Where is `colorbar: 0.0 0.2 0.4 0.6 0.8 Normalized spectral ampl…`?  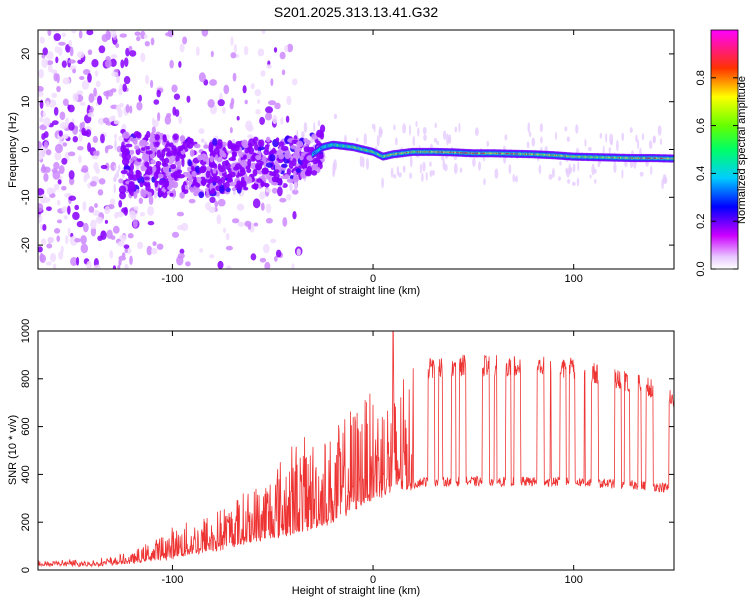 colorbar: 0.0 0.2 0.4 0.6 0.8 Normalized spectral ampl… is located at coordinates (721, 153).